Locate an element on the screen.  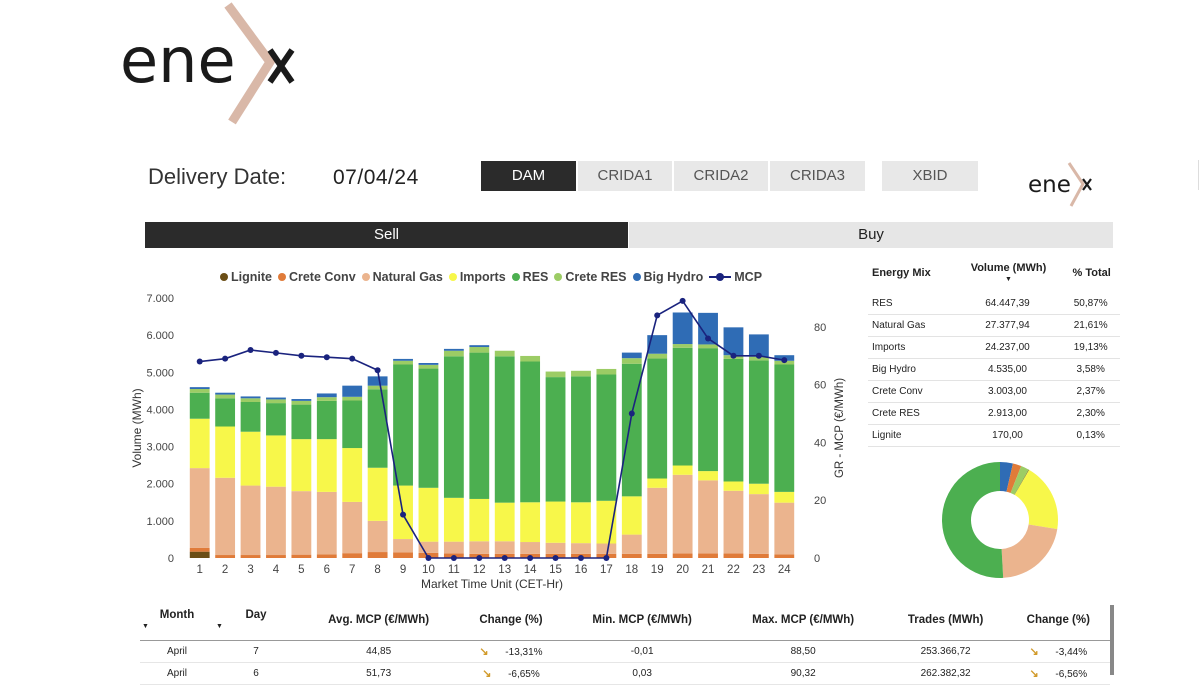
pct-total-header: % Total is located at coordinates (1091, 272).